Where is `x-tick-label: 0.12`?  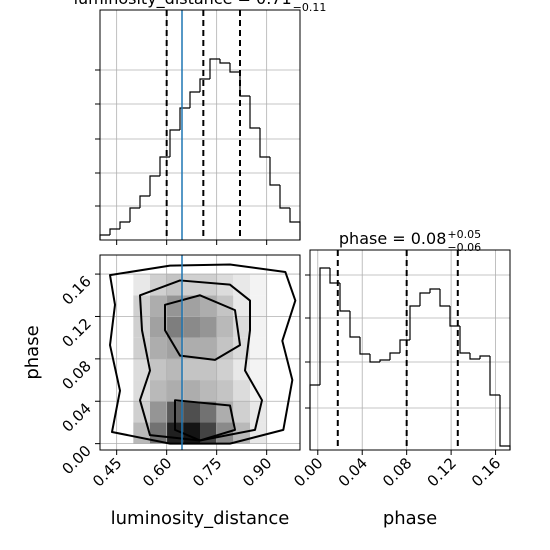
x-tick-label: 0.12 is located at coordinates (442, 472).